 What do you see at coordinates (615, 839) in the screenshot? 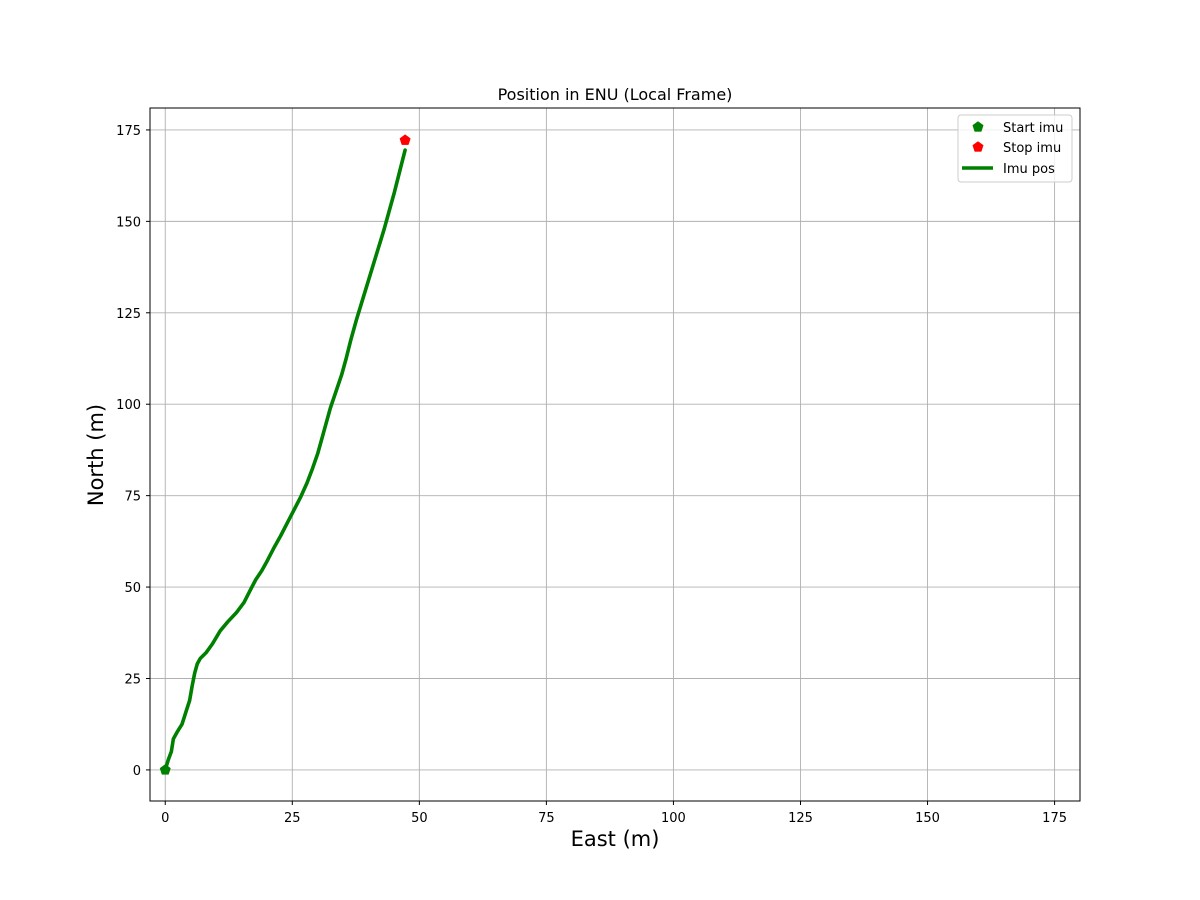
I see `x-axis-label: East (m)` at bounding box center [615, 839].